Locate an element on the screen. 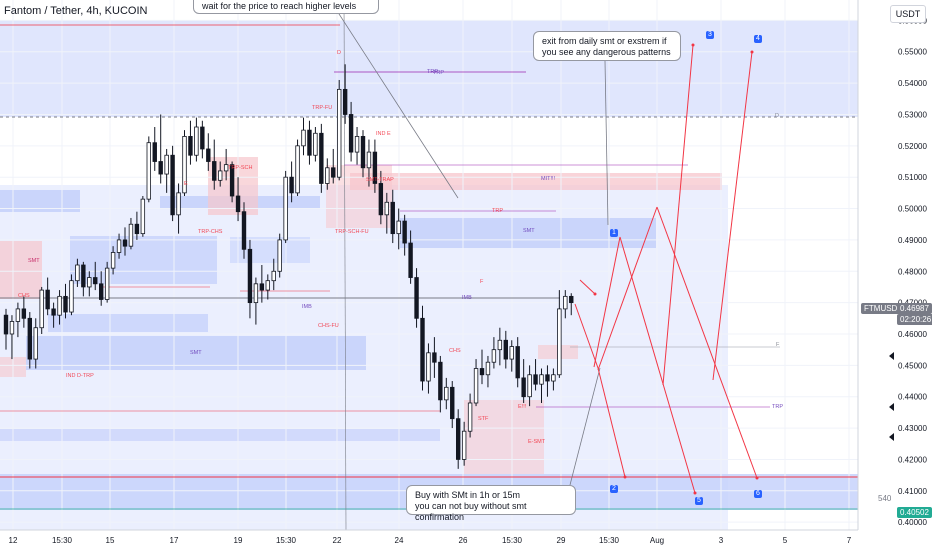  zone-rect is located at coordinates (21, 270).